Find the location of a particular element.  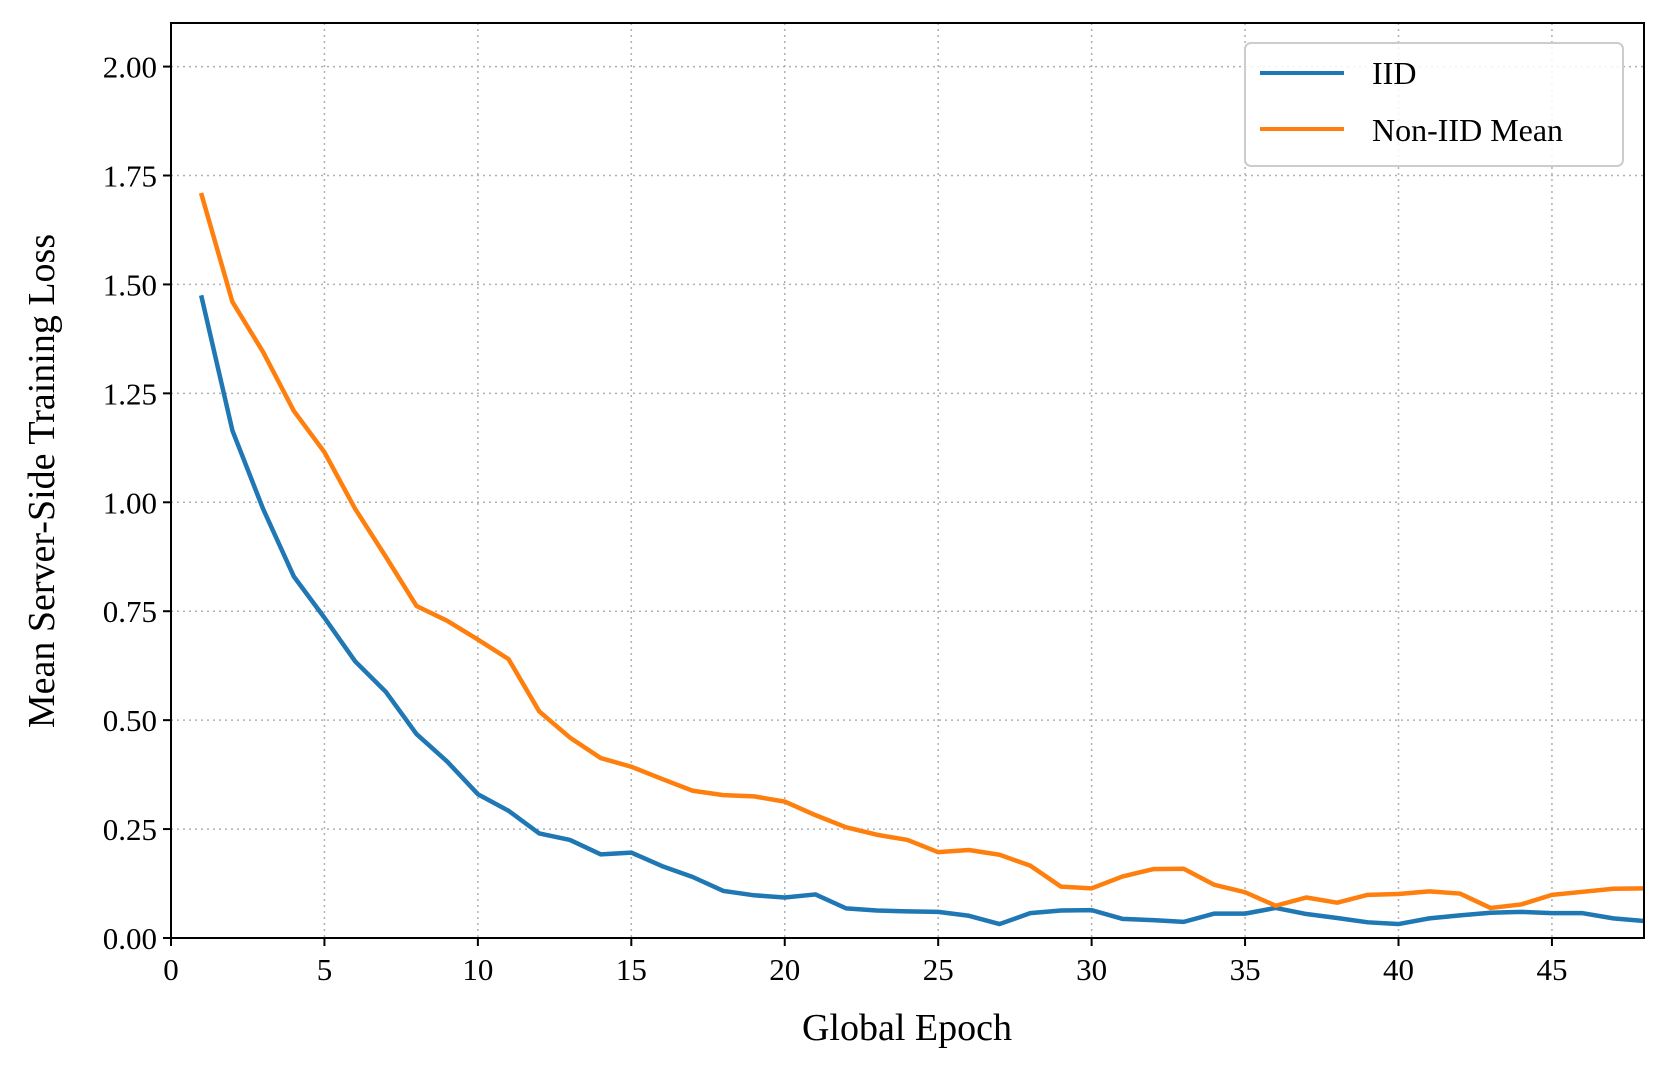

y-tick-label: 0.25 is located at coordinates (130, 829).